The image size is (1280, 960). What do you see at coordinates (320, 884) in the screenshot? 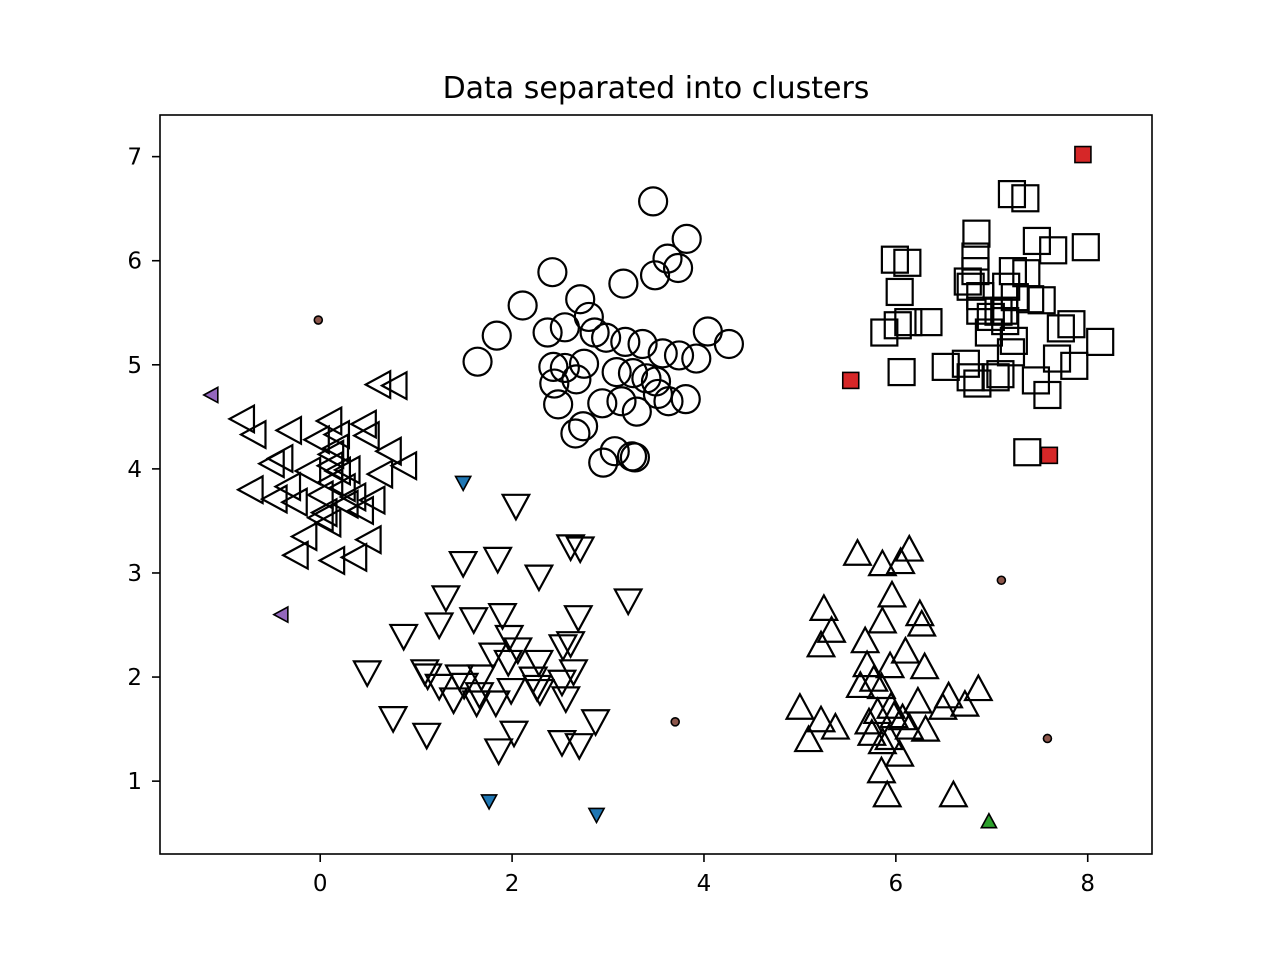
I see `x-tick-label: 0` at bounding box center [320, 884].